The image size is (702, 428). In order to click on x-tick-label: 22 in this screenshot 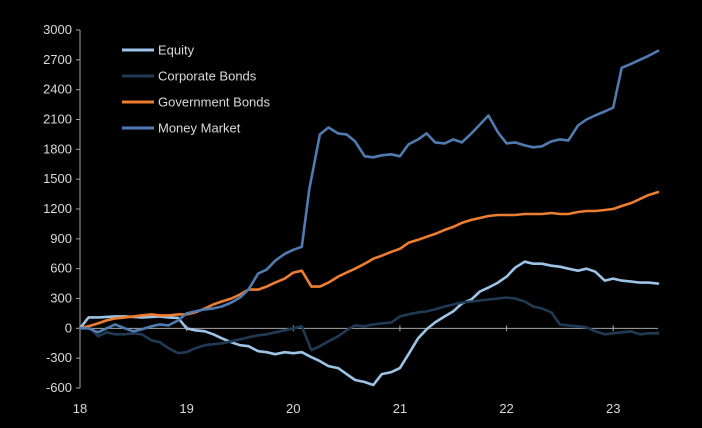, I will do `click(506, 408)`.